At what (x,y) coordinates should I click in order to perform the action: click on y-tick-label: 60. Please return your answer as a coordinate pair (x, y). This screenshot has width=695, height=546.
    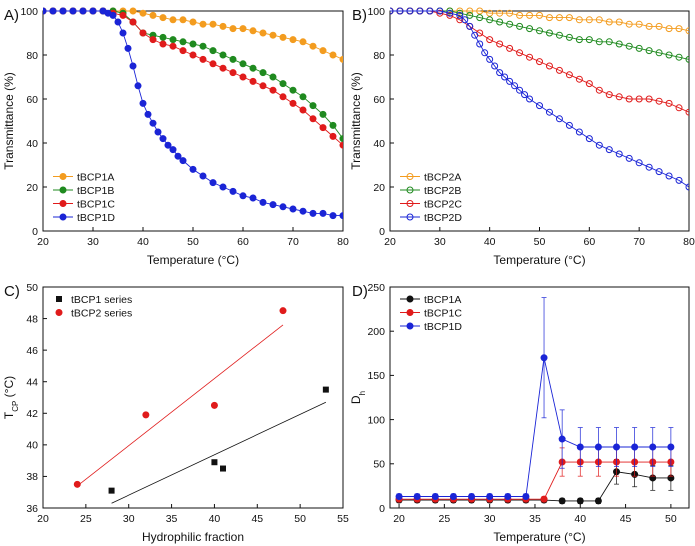
    Looking at the image, I should click on (32, 100).